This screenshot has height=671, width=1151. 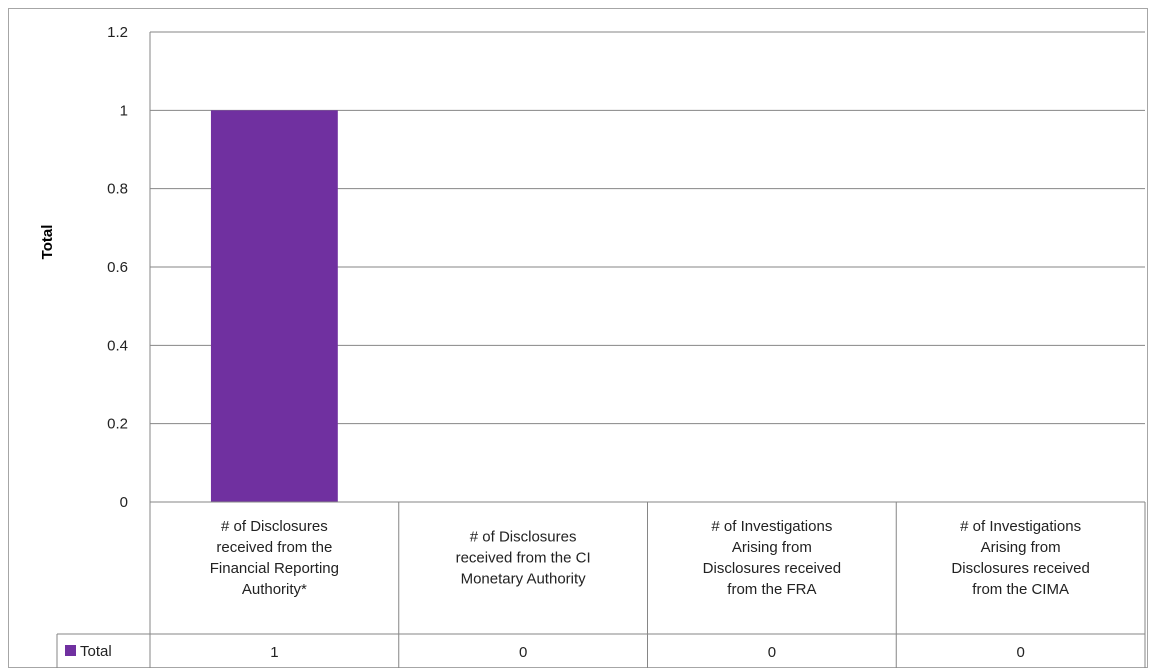 What do you see at coordinates (124, 110) in the screenshot?
I see `y-tick-label: 1` at bounding box center [124, 110].